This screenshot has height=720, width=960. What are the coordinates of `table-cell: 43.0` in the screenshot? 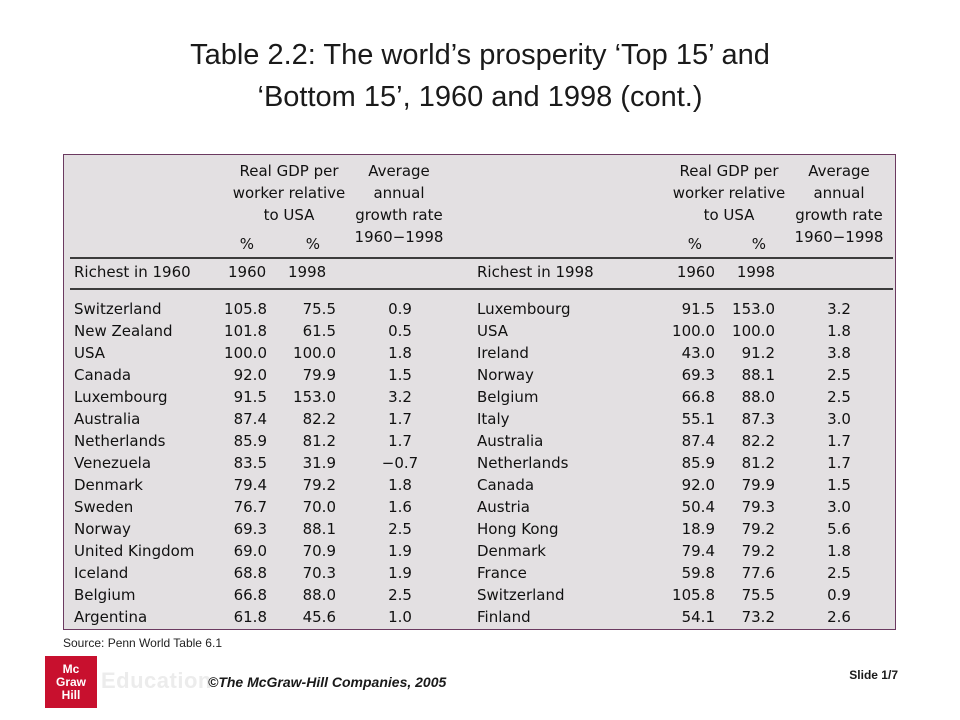 It's located at (698, 353).